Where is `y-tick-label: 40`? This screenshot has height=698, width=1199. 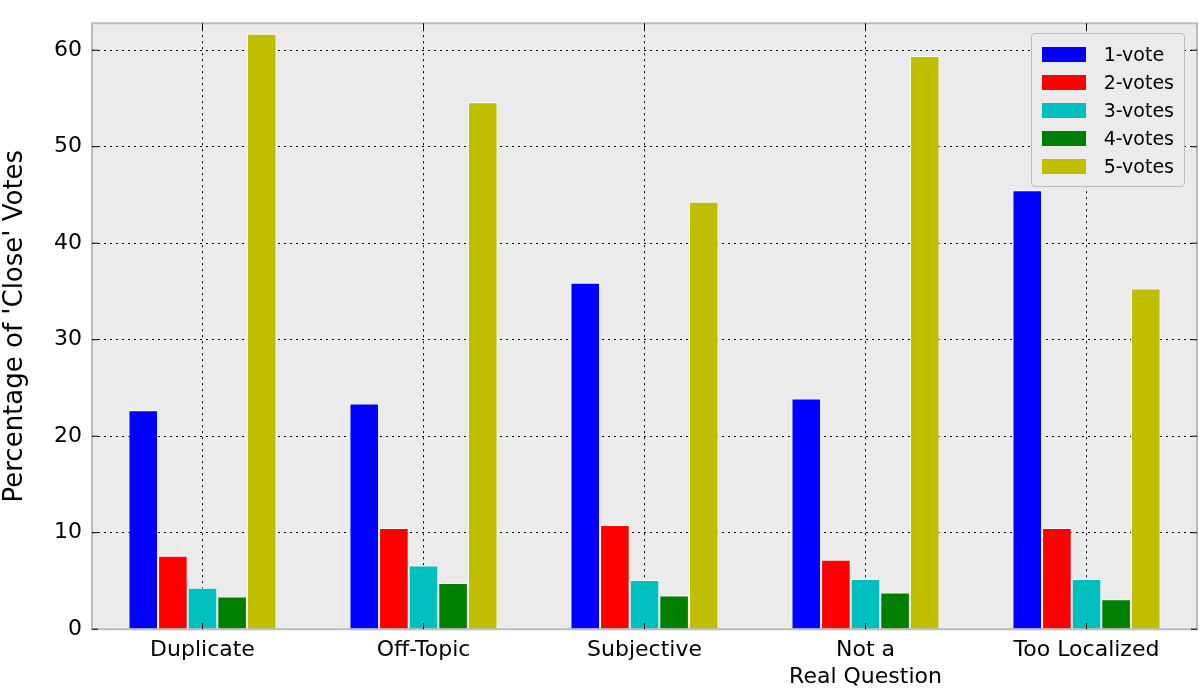
y-tick-label: 40 is located at coordinates (68, 241).